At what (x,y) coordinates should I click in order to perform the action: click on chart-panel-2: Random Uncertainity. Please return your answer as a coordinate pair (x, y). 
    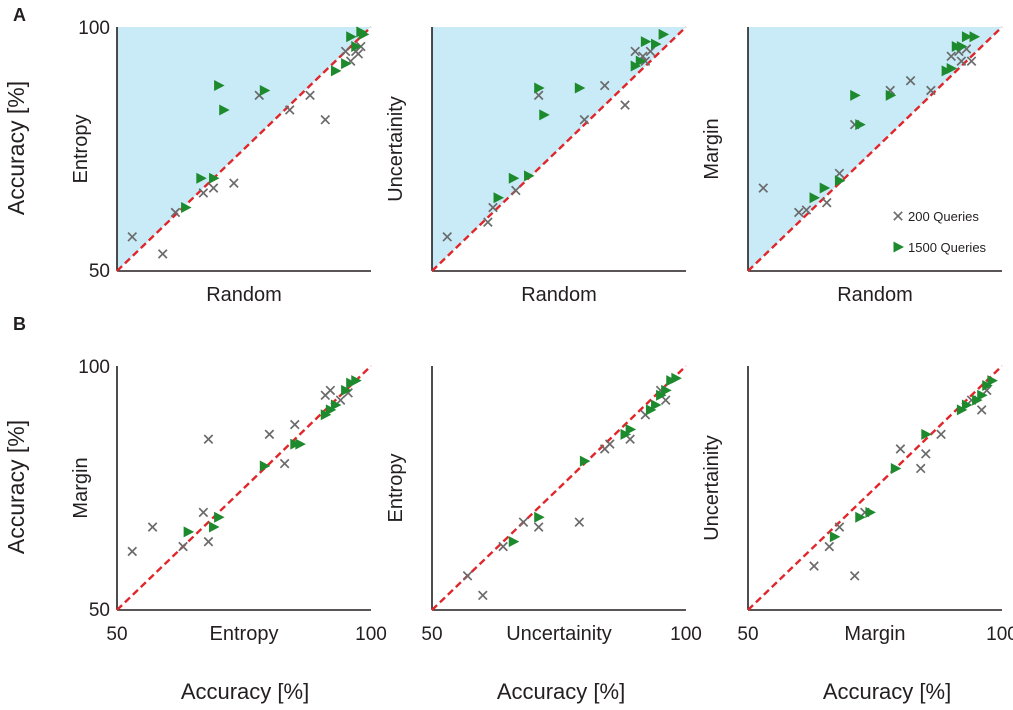
    Looking at the image, I should click on (536, 166).